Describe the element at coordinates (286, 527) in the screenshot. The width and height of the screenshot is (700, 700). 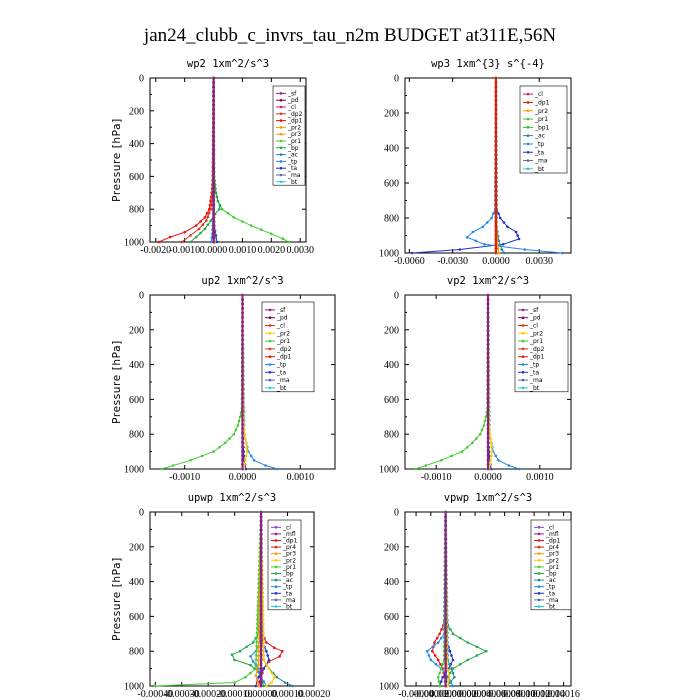
I see `legend-label: _cl` at that location.